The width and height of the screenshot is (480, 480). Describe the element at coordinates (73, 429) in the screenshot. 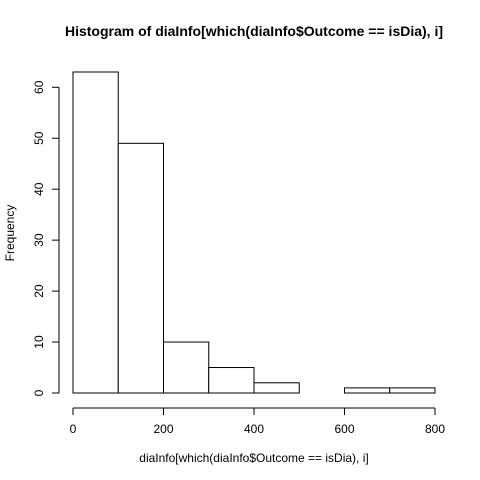

I see `x-tick-label: 0` at that location.